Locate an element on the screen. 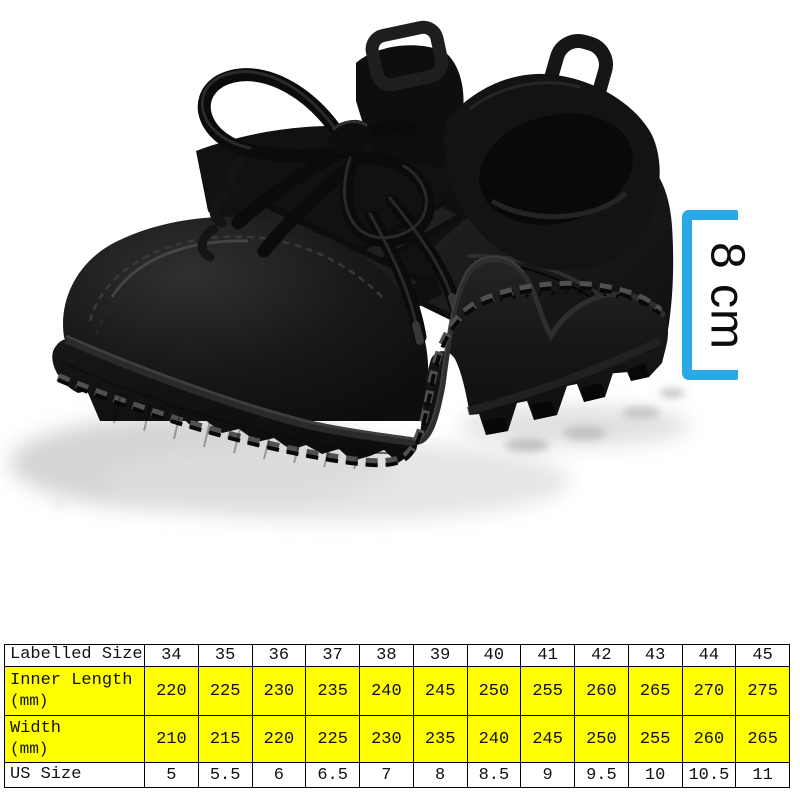  size-value-cell: 8.5 is located at coordinates (494, 775).